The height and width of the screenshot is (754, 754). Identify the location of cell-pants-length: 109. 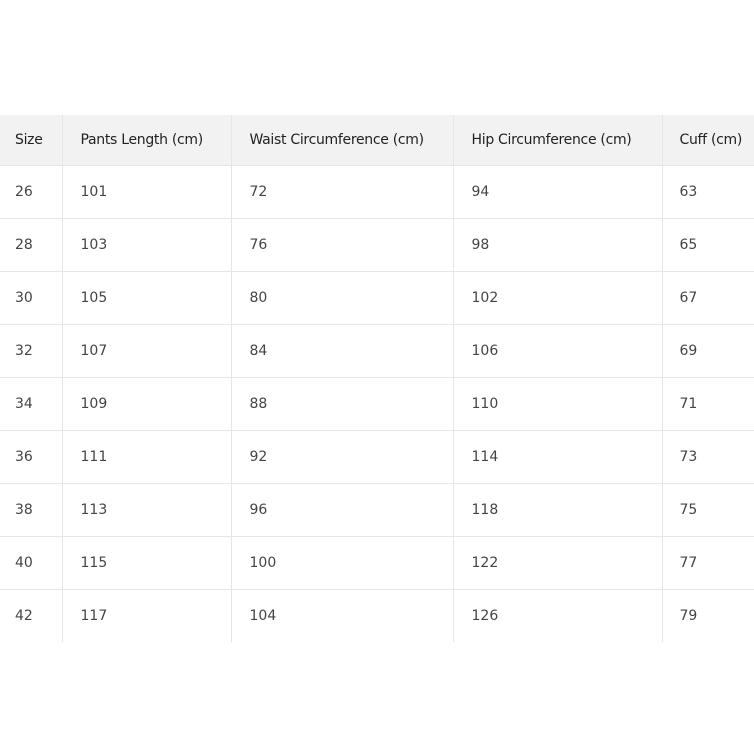
(146, 404).